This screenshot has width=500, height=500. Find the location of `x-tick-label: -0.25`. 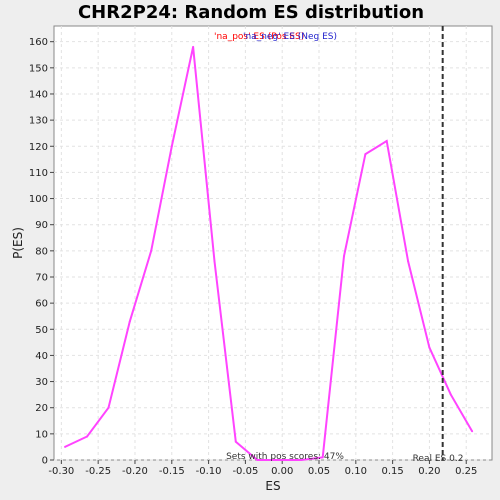

x-tick-label: -0.25 is located at coordinates (98, 471).